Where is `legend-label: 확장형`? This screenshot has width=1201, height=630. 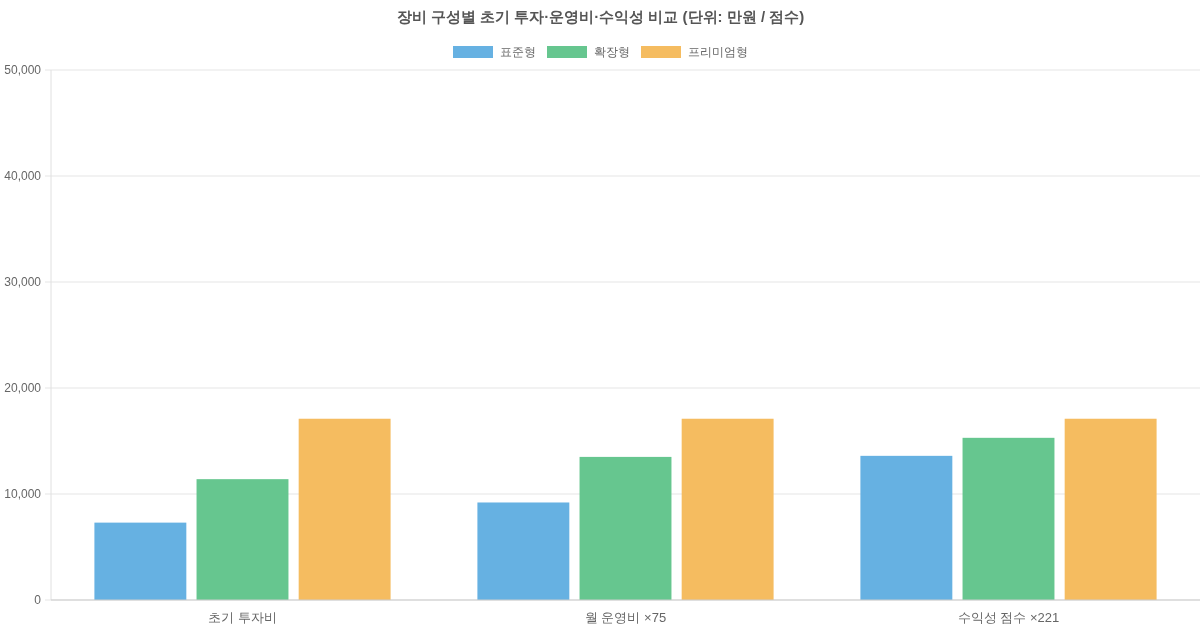 legend-label: 확장형 is located at coordinates (612, 52).